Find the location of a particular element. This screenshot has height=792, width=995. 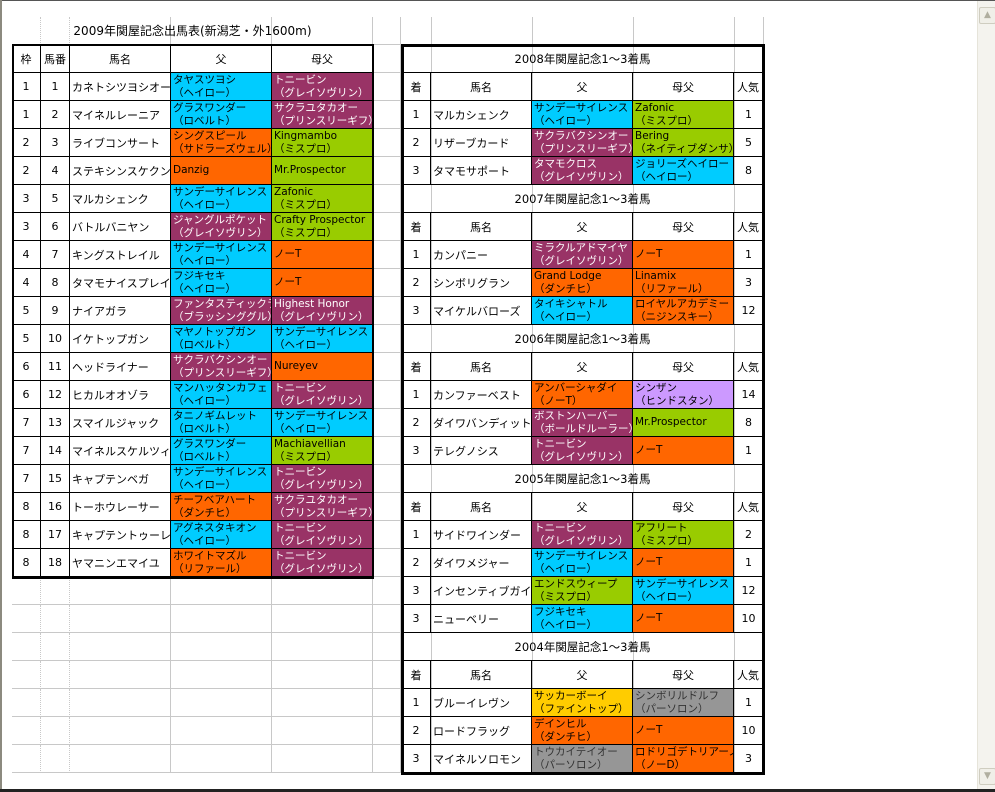

popularity-cell: 3 is located at coordinates (748, 759).